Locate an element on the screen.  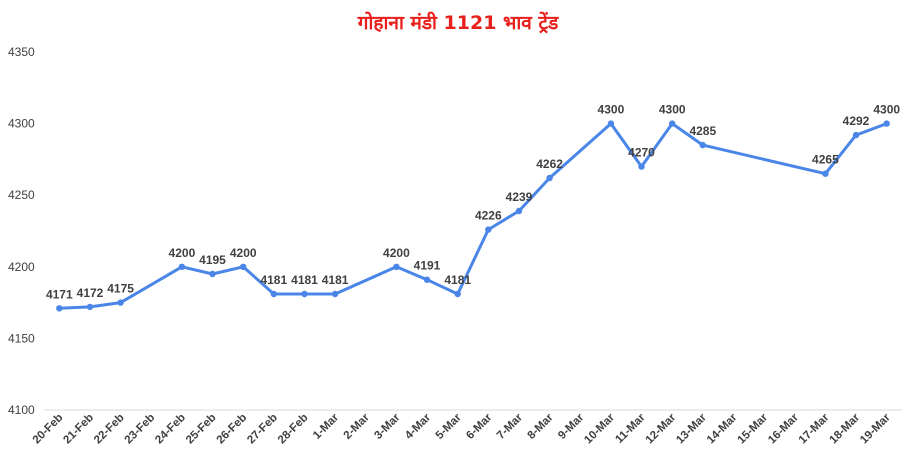
x-tick-label: 18-Mar is located at coordinates (844, 428).